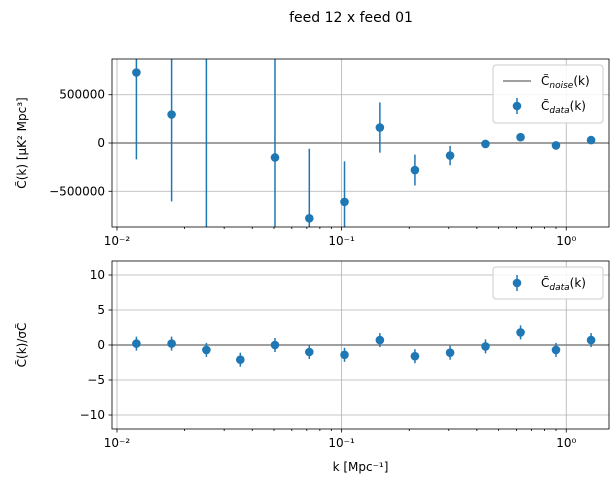 This screenshot has height=493, width=616. Describe the element at coordinates (82, 95) in the screenshot. I see `y-tick-label: 500000` at that location.